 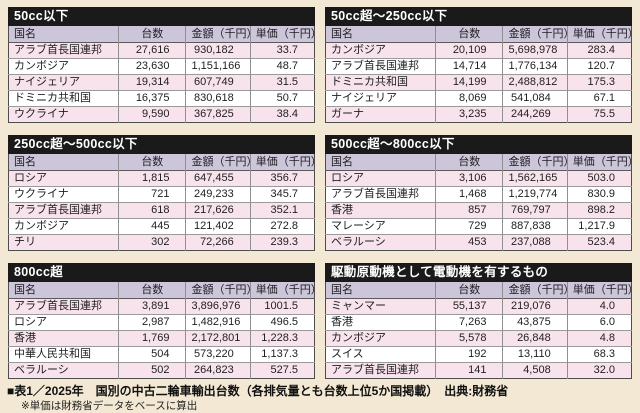 I want to click on cell-amount: 367,825, so click(x=218, y=114).